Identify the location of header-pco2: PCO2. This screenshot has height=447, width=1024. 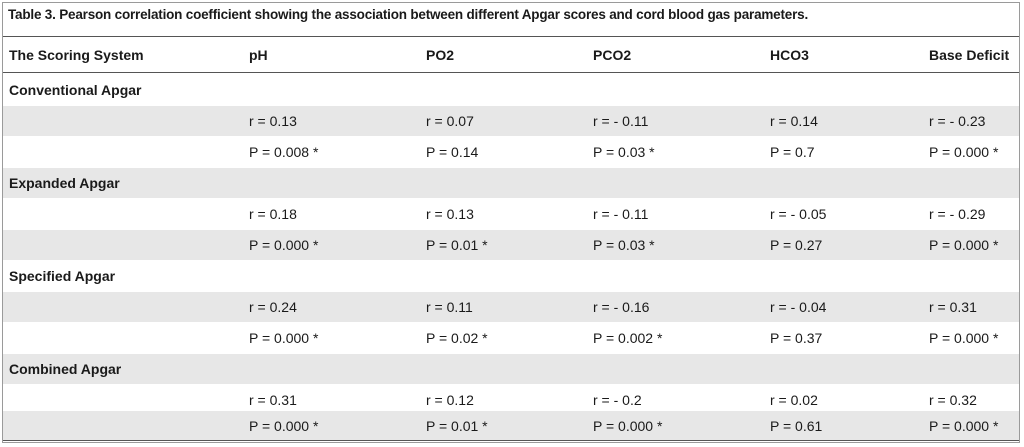
(612, 55).